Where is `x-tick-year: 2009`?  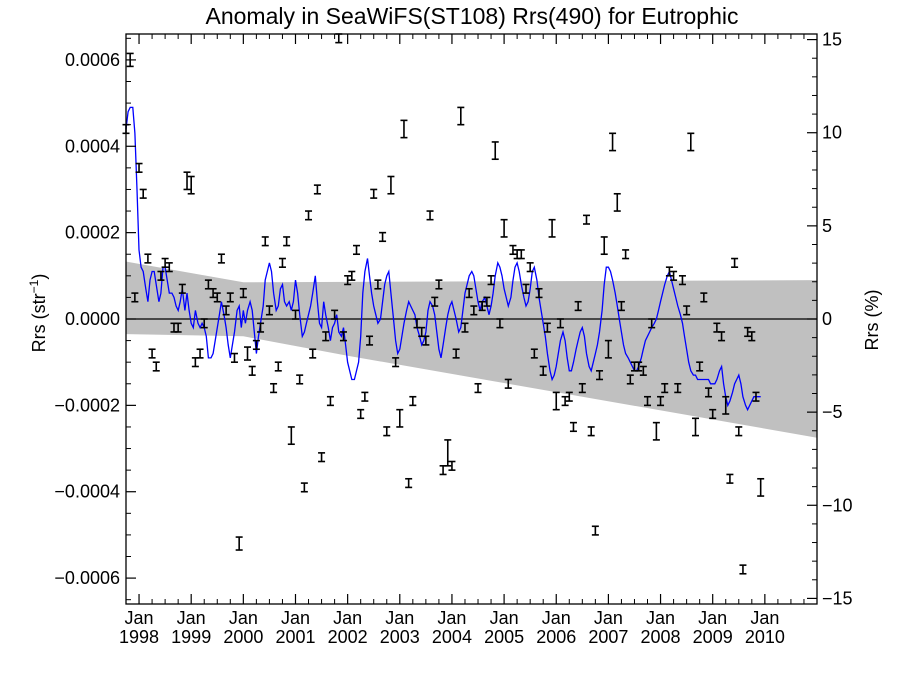
x-tick-year: 2009 is located at coordinates (713, 637).